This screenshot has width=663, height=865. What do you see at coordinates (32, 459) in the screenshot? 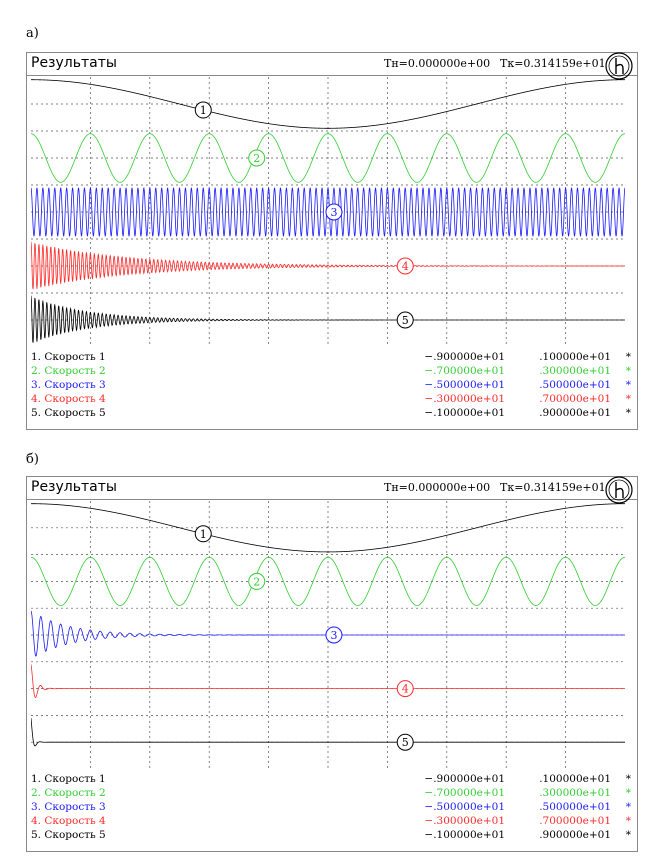
I see `panel-b-label: б)` at bounding box center [32, 459].